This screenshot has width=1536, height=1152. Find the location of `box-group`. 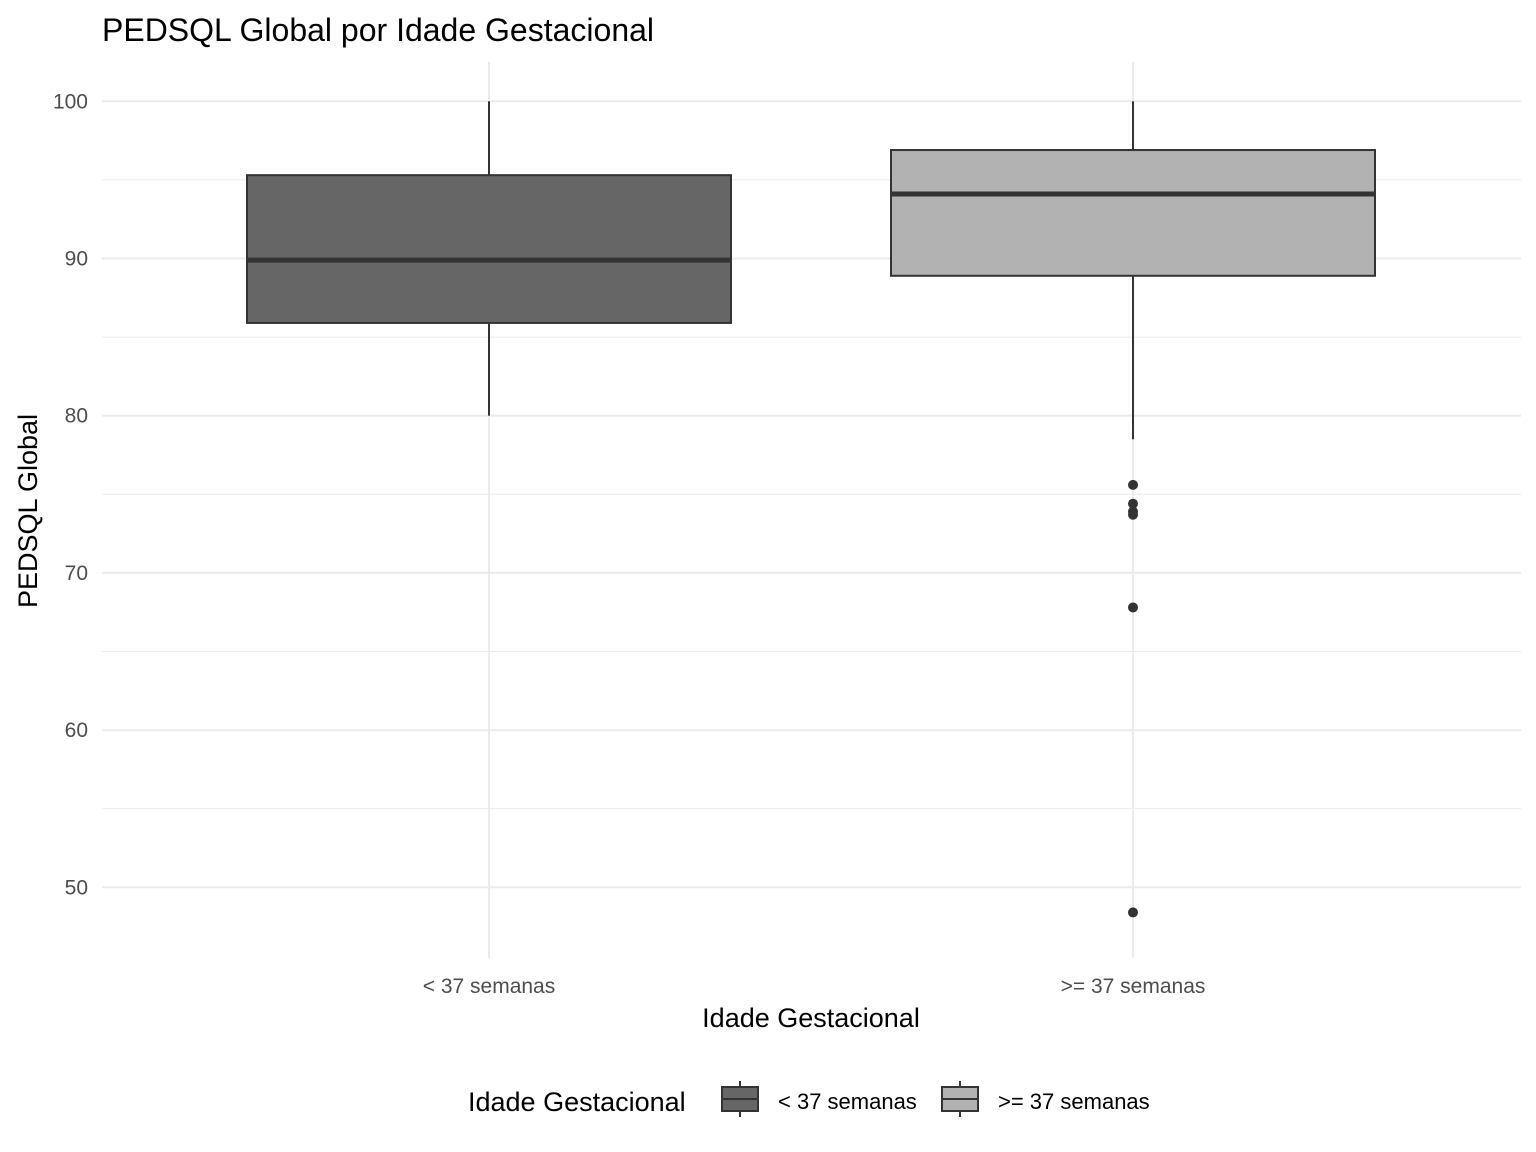

box-group is located at coordinates (489, 258).